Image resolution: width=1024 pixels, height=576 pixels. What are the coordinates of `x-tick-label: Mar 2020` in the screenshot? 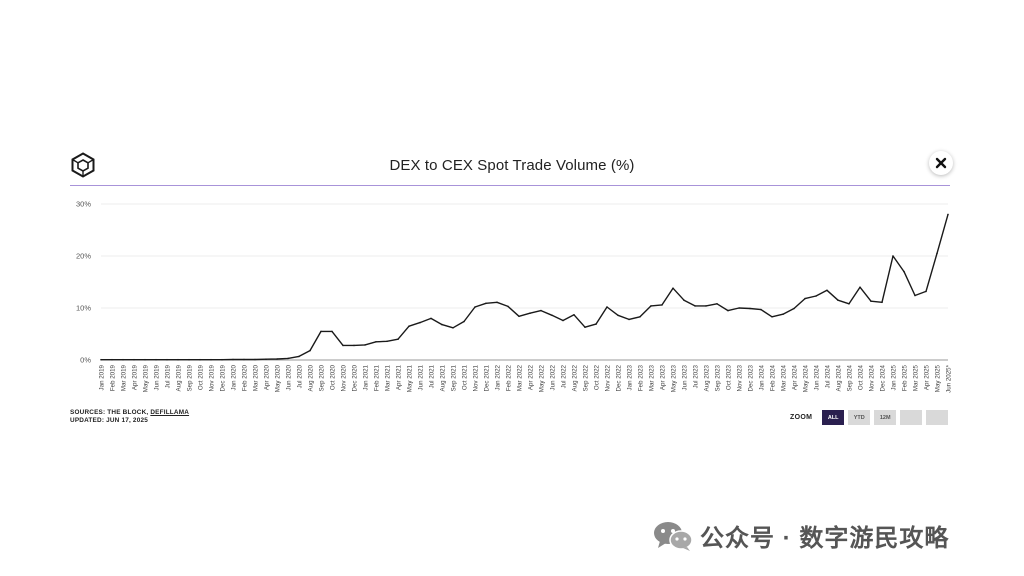 It's located at (256, 377).